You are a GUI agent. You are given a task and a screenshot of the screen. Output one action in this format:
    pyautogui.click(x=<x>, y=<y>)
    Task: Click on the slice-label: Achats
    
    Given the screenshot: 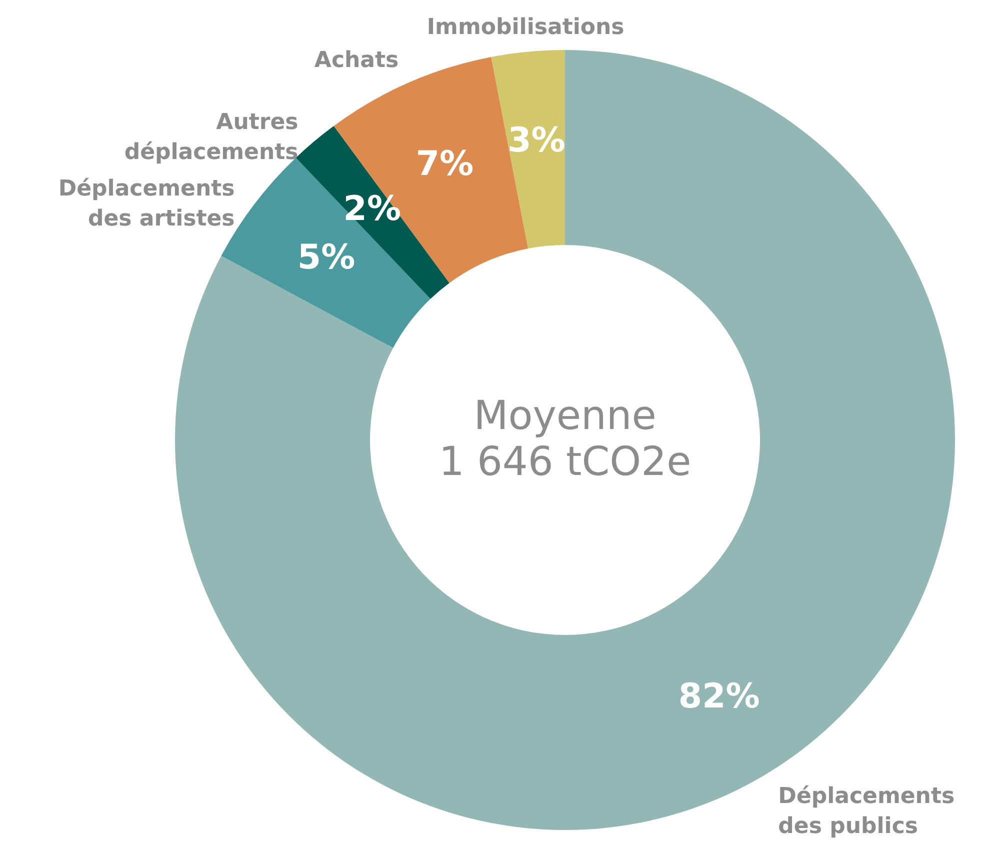 What is the action you would take?
    pyautogui.click(x=356, y=60)
    